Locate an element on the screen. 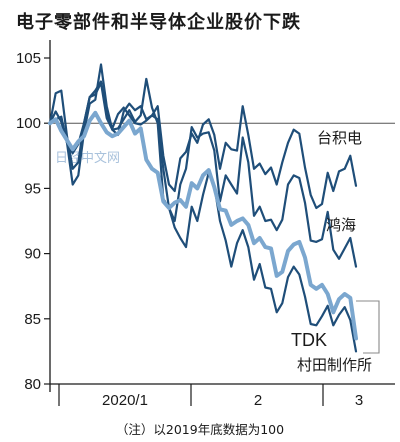 The image size is (400, 442). series-label-2: 鸿海 is located at coordinates (341, 225).